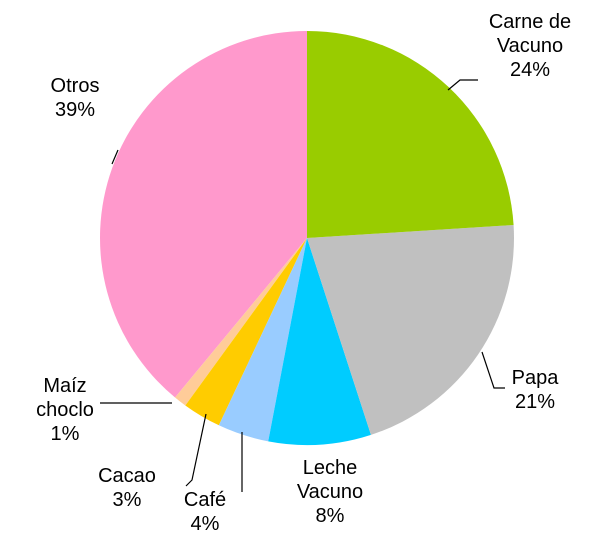 This screenshot has height=547, width=600. I want to click on slice-label: Maíz choclo 1%, so click(65, 410).